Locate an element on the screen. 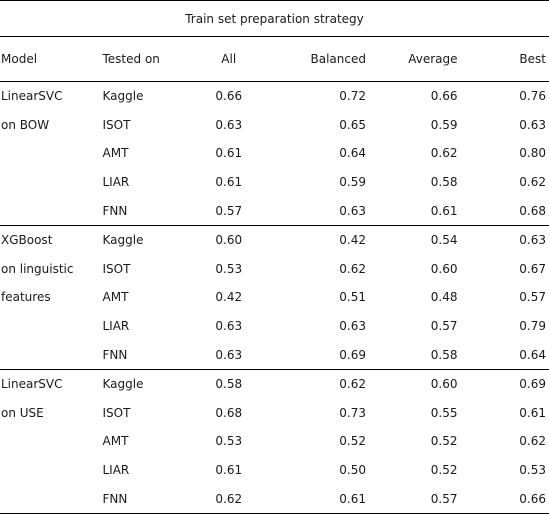 This screenshot has height=514, width=549. balanced-value-cell: 0.65 is located at coordinates (321, 125).